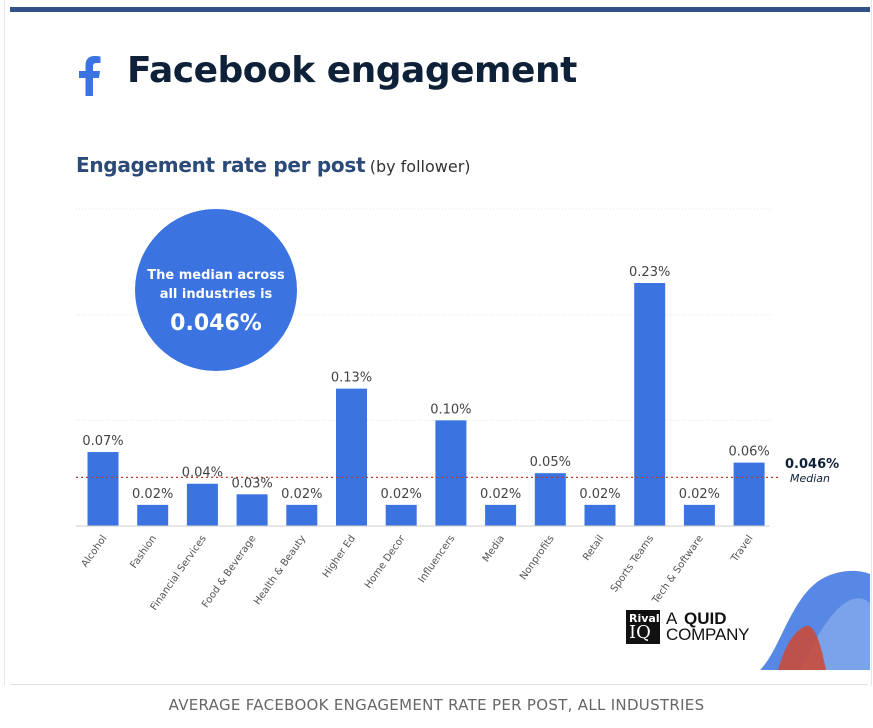 This screenshot has height=728, width=873. I want to click on callout-value: 0.046%, so click(216, 323).